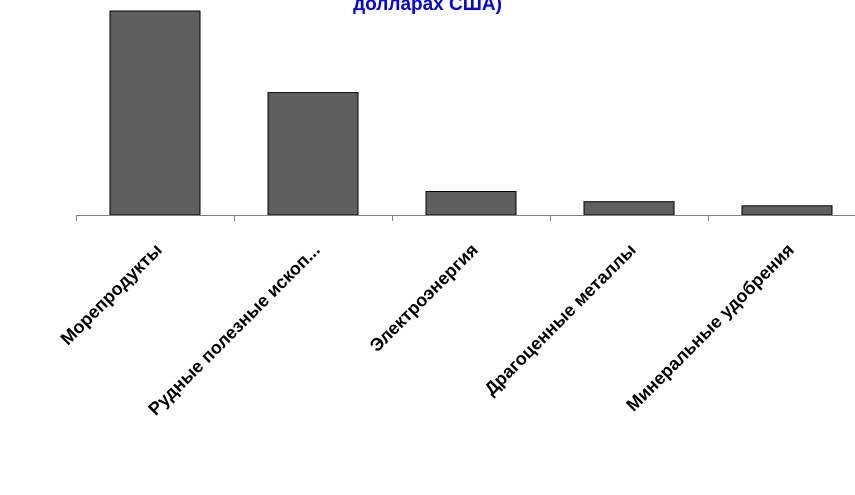  Describe the element at coordinates (111, 294) in the screenshot. I see `x-tick-label-1: Морепродукты` at that location.